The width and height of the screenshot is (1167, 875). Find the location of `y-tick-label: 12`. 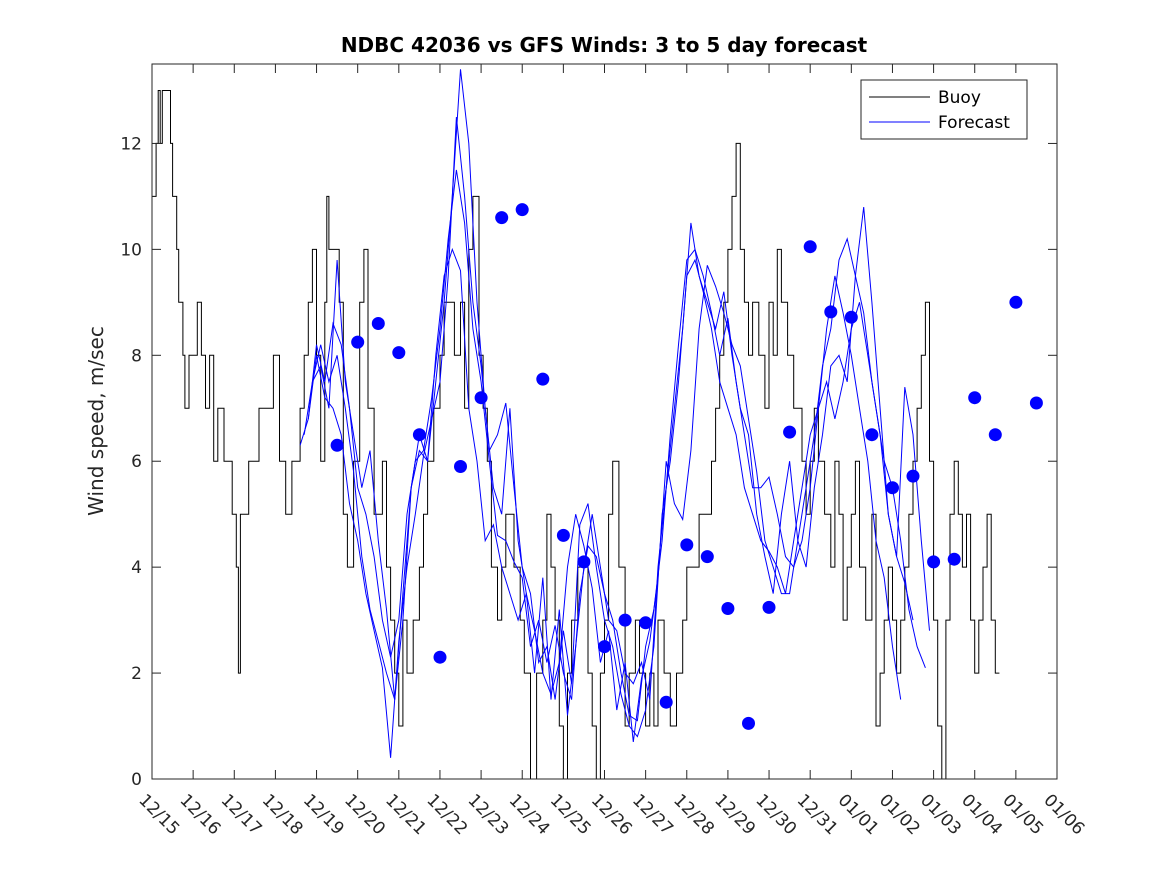

y-tick-label: 12 is located at coordinates (131, 144).